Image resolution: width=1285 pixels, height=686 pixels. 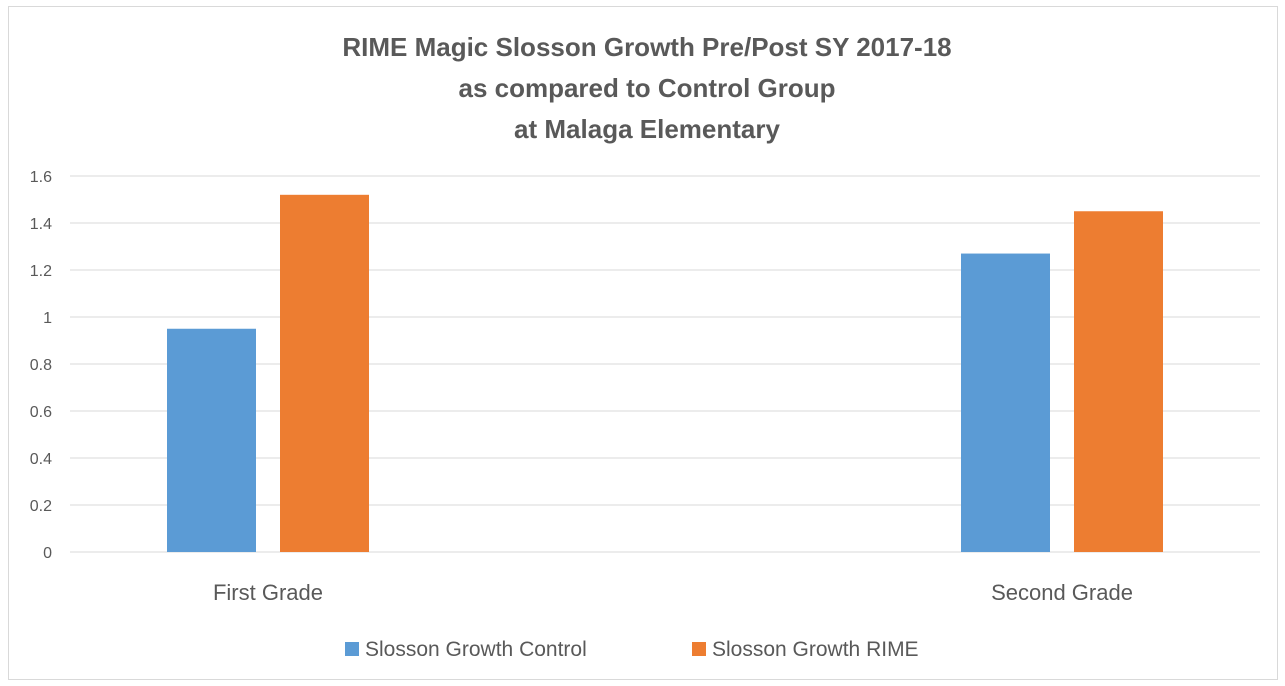 I want to click on y-tick-label: 1.6, so click(x=41, y=177).